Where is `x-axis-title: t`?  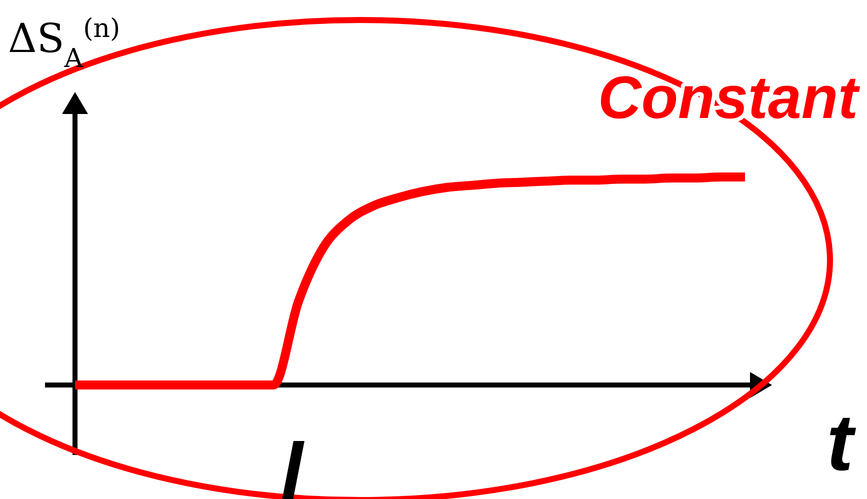
x-axis-title: t is located at coordinates (841, 442).